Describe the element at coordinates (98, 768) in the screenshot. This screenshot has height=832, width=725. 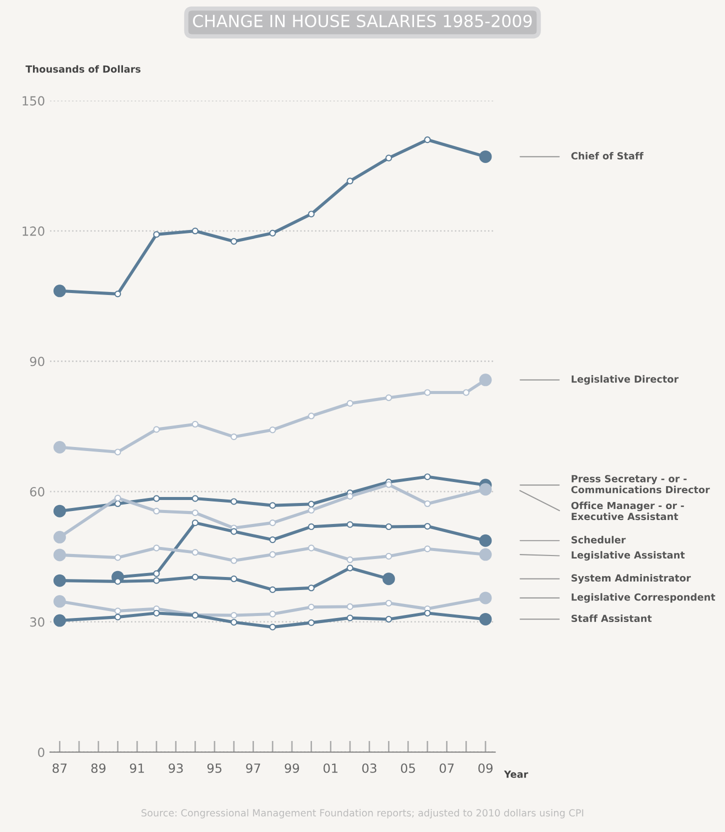
I see `x-tick-label: 89` at that location.